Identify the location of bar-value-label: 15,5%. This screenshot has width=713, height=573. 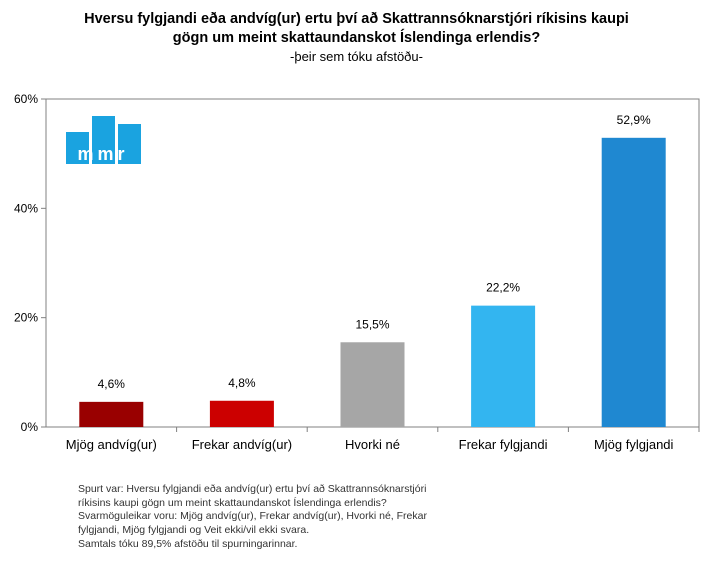
(372, 324).